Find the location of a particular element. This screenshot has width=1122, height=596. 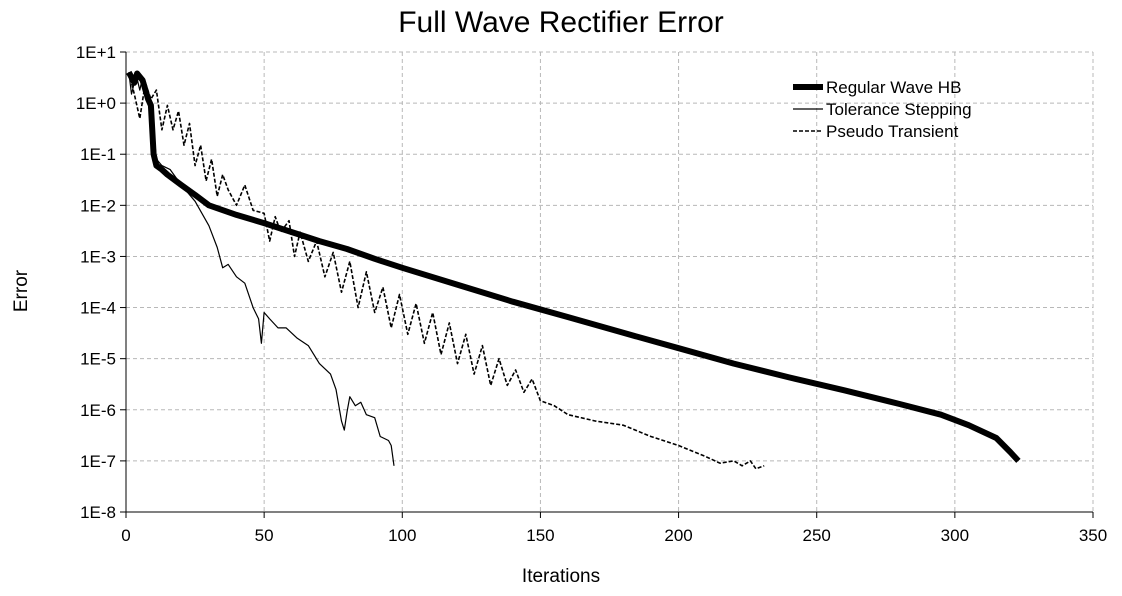

x-tick-label: 50 is located at coordinates (264, 535).